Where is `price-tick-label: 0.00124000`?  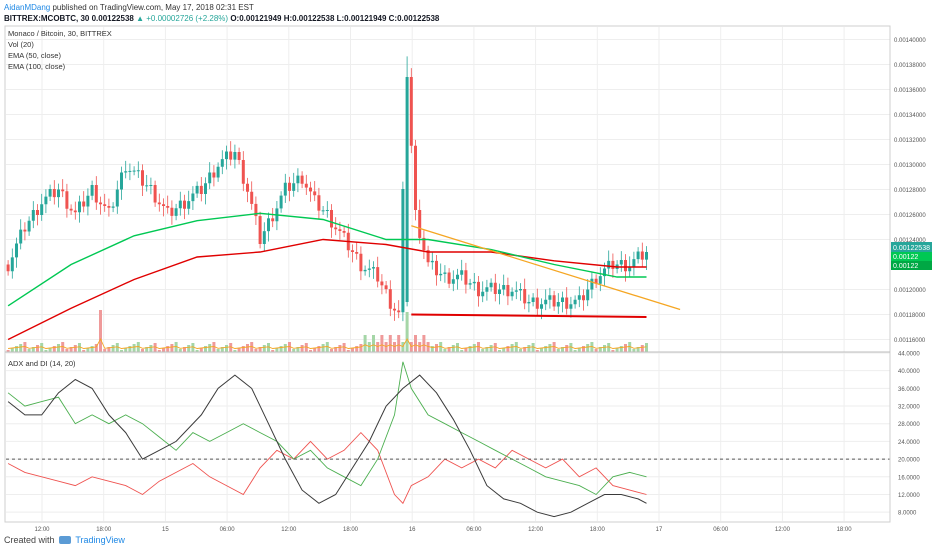
price-tick-label: 0.00124000 is located at coordinates (910, 241).